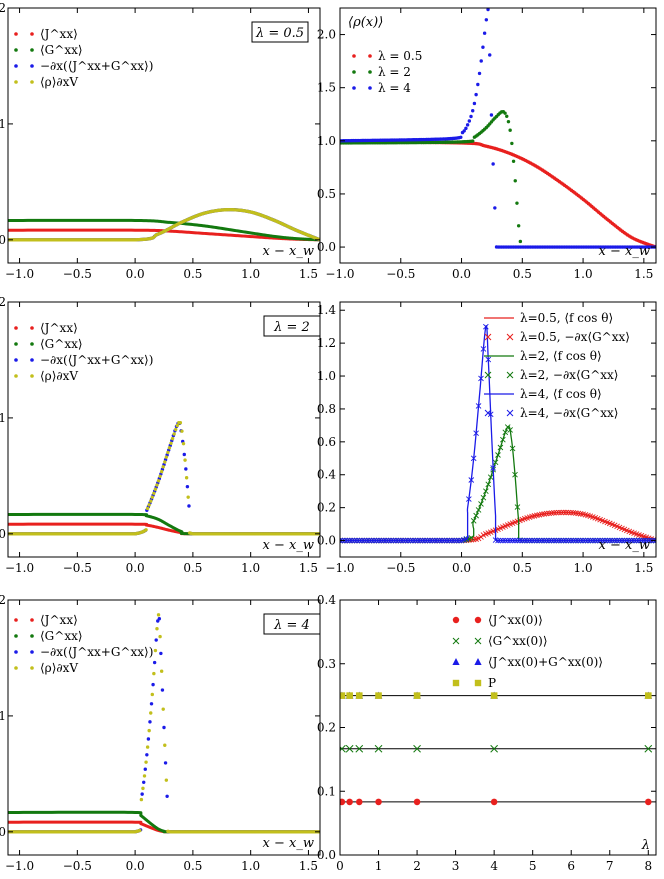 This screenshot has height=879, width=664. Describe the element at coordinates (533, 866) in the screenshot. I see `x-tick-label: 5` at that location.